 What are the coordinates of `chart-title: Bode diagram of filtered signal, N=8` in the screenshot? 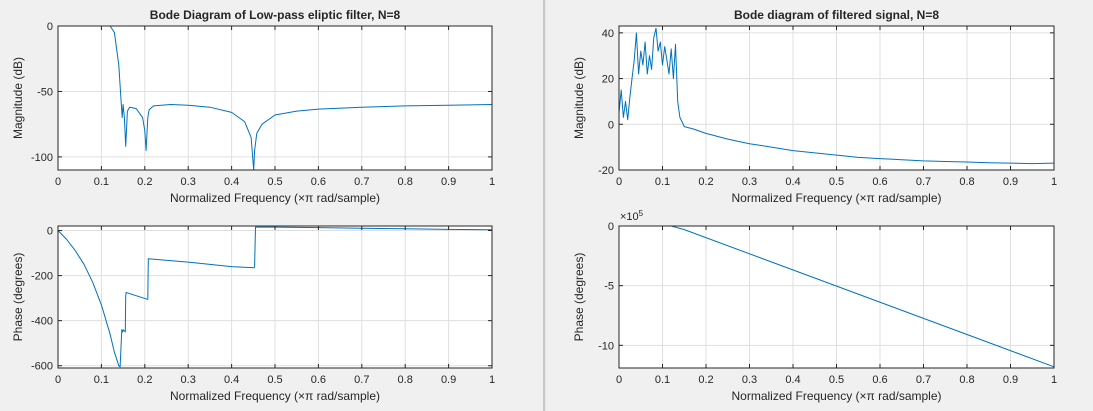 It's located at (836, 15).